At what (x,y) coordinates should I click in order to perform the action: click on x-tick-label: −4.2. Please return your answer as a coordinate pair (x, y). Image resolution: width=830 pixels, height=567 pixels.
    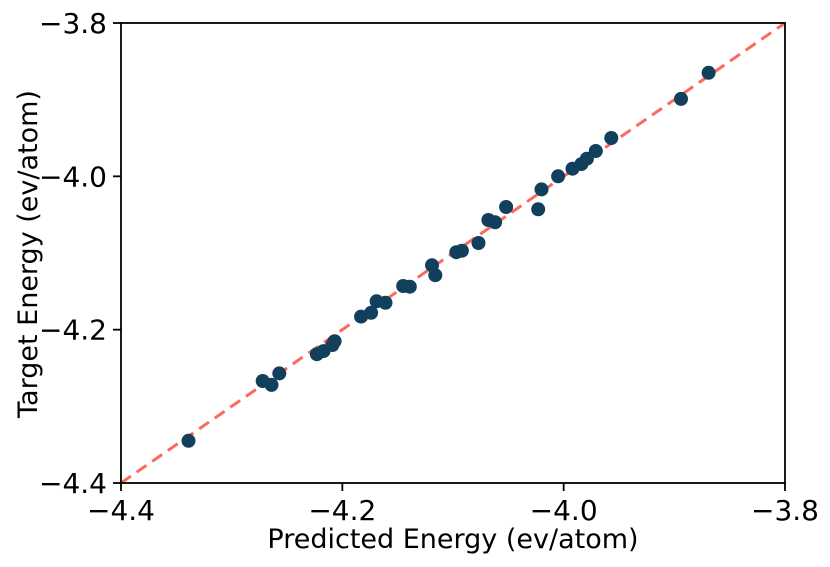
    Looking at the image, I should click on (342, 510).